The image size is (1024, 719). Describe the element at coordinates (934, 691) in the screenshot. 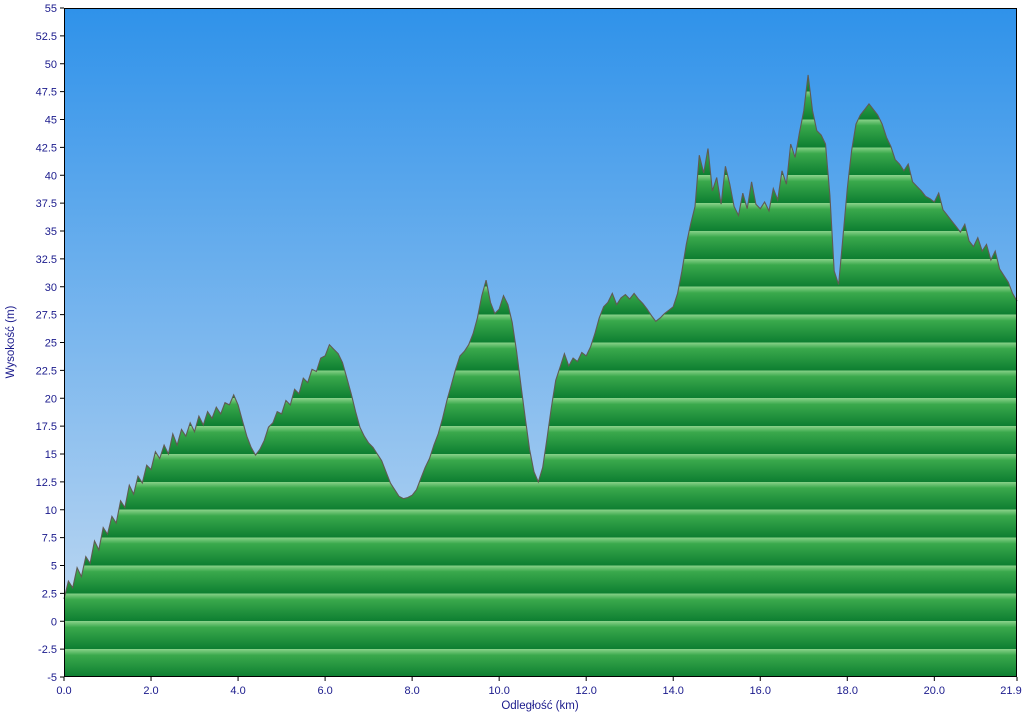

I see `x-tick-label: 20.0` at that location.